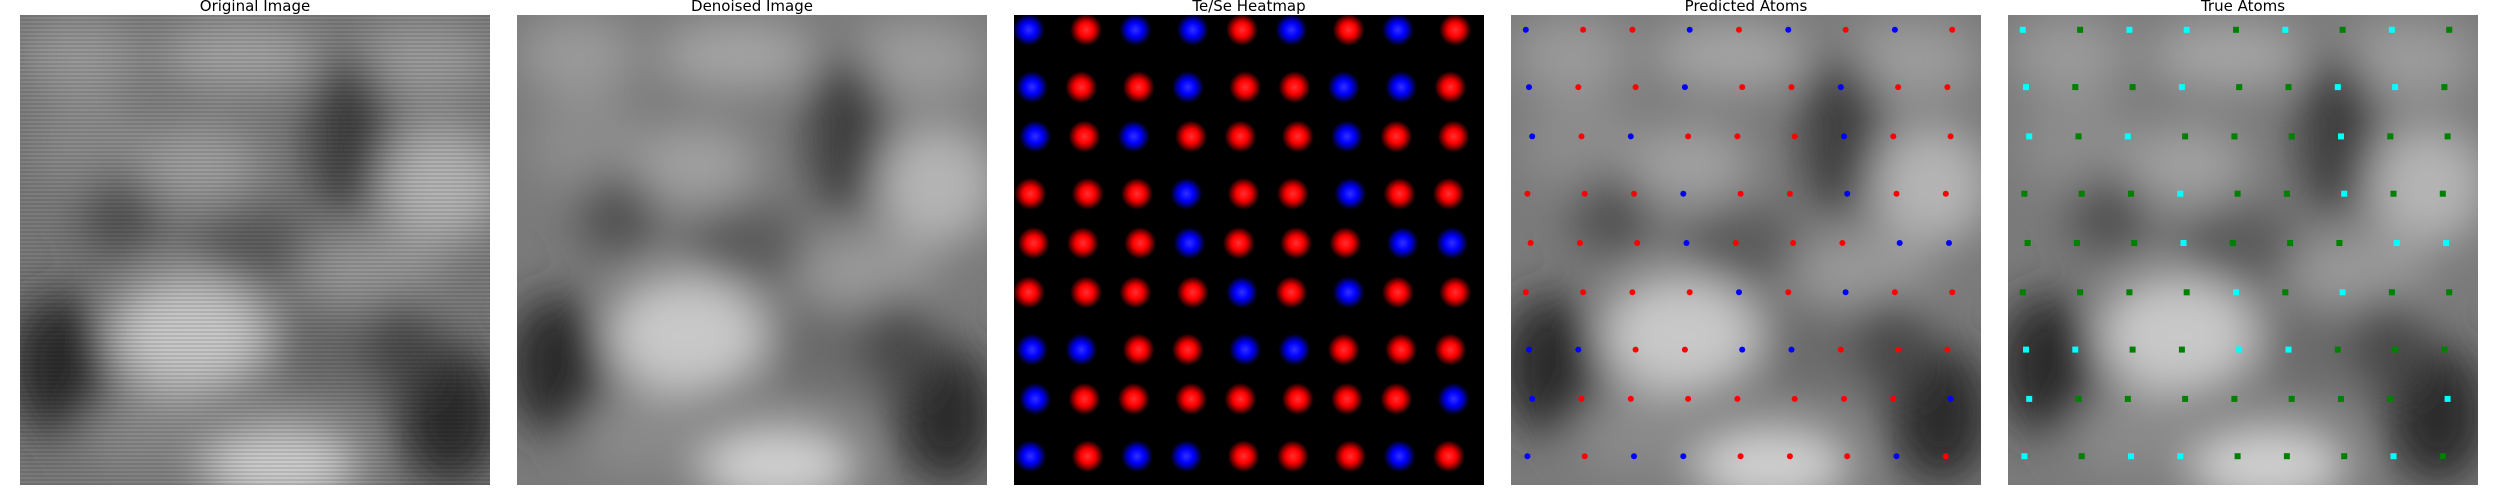  What do you see at coordinates (255, 7) in the screenshot?
I see `original-image-title: Original Image` at bounding box center [255, 7].